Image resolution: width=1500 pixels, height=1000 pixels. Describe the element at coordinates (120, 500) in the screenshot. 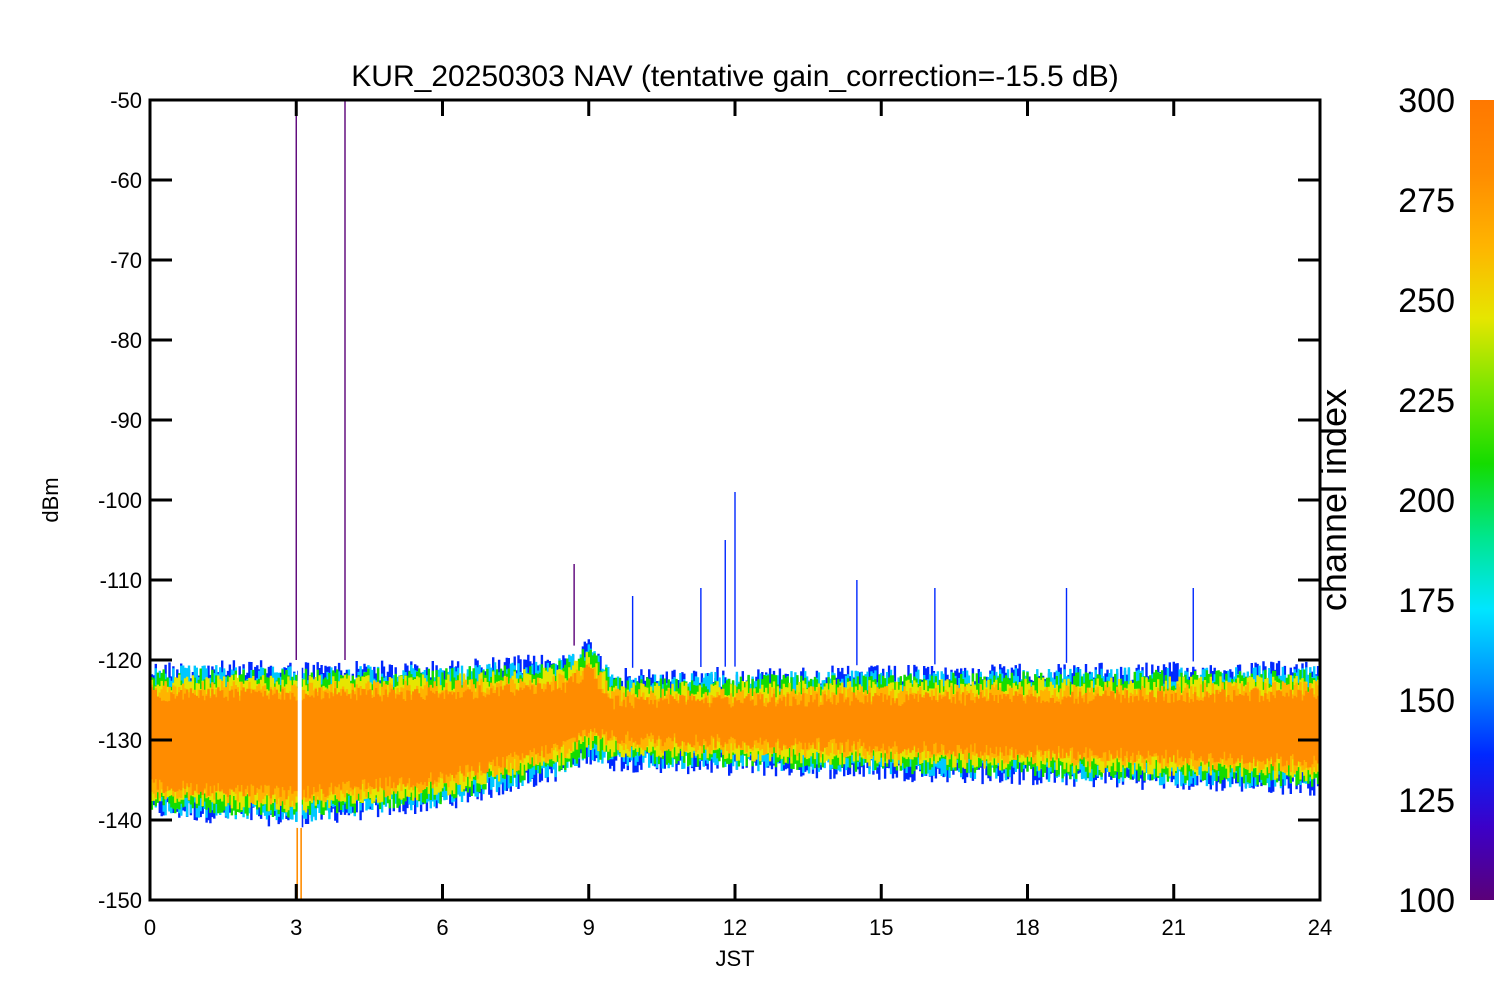

I see `y-tick-label: -100` at that location.